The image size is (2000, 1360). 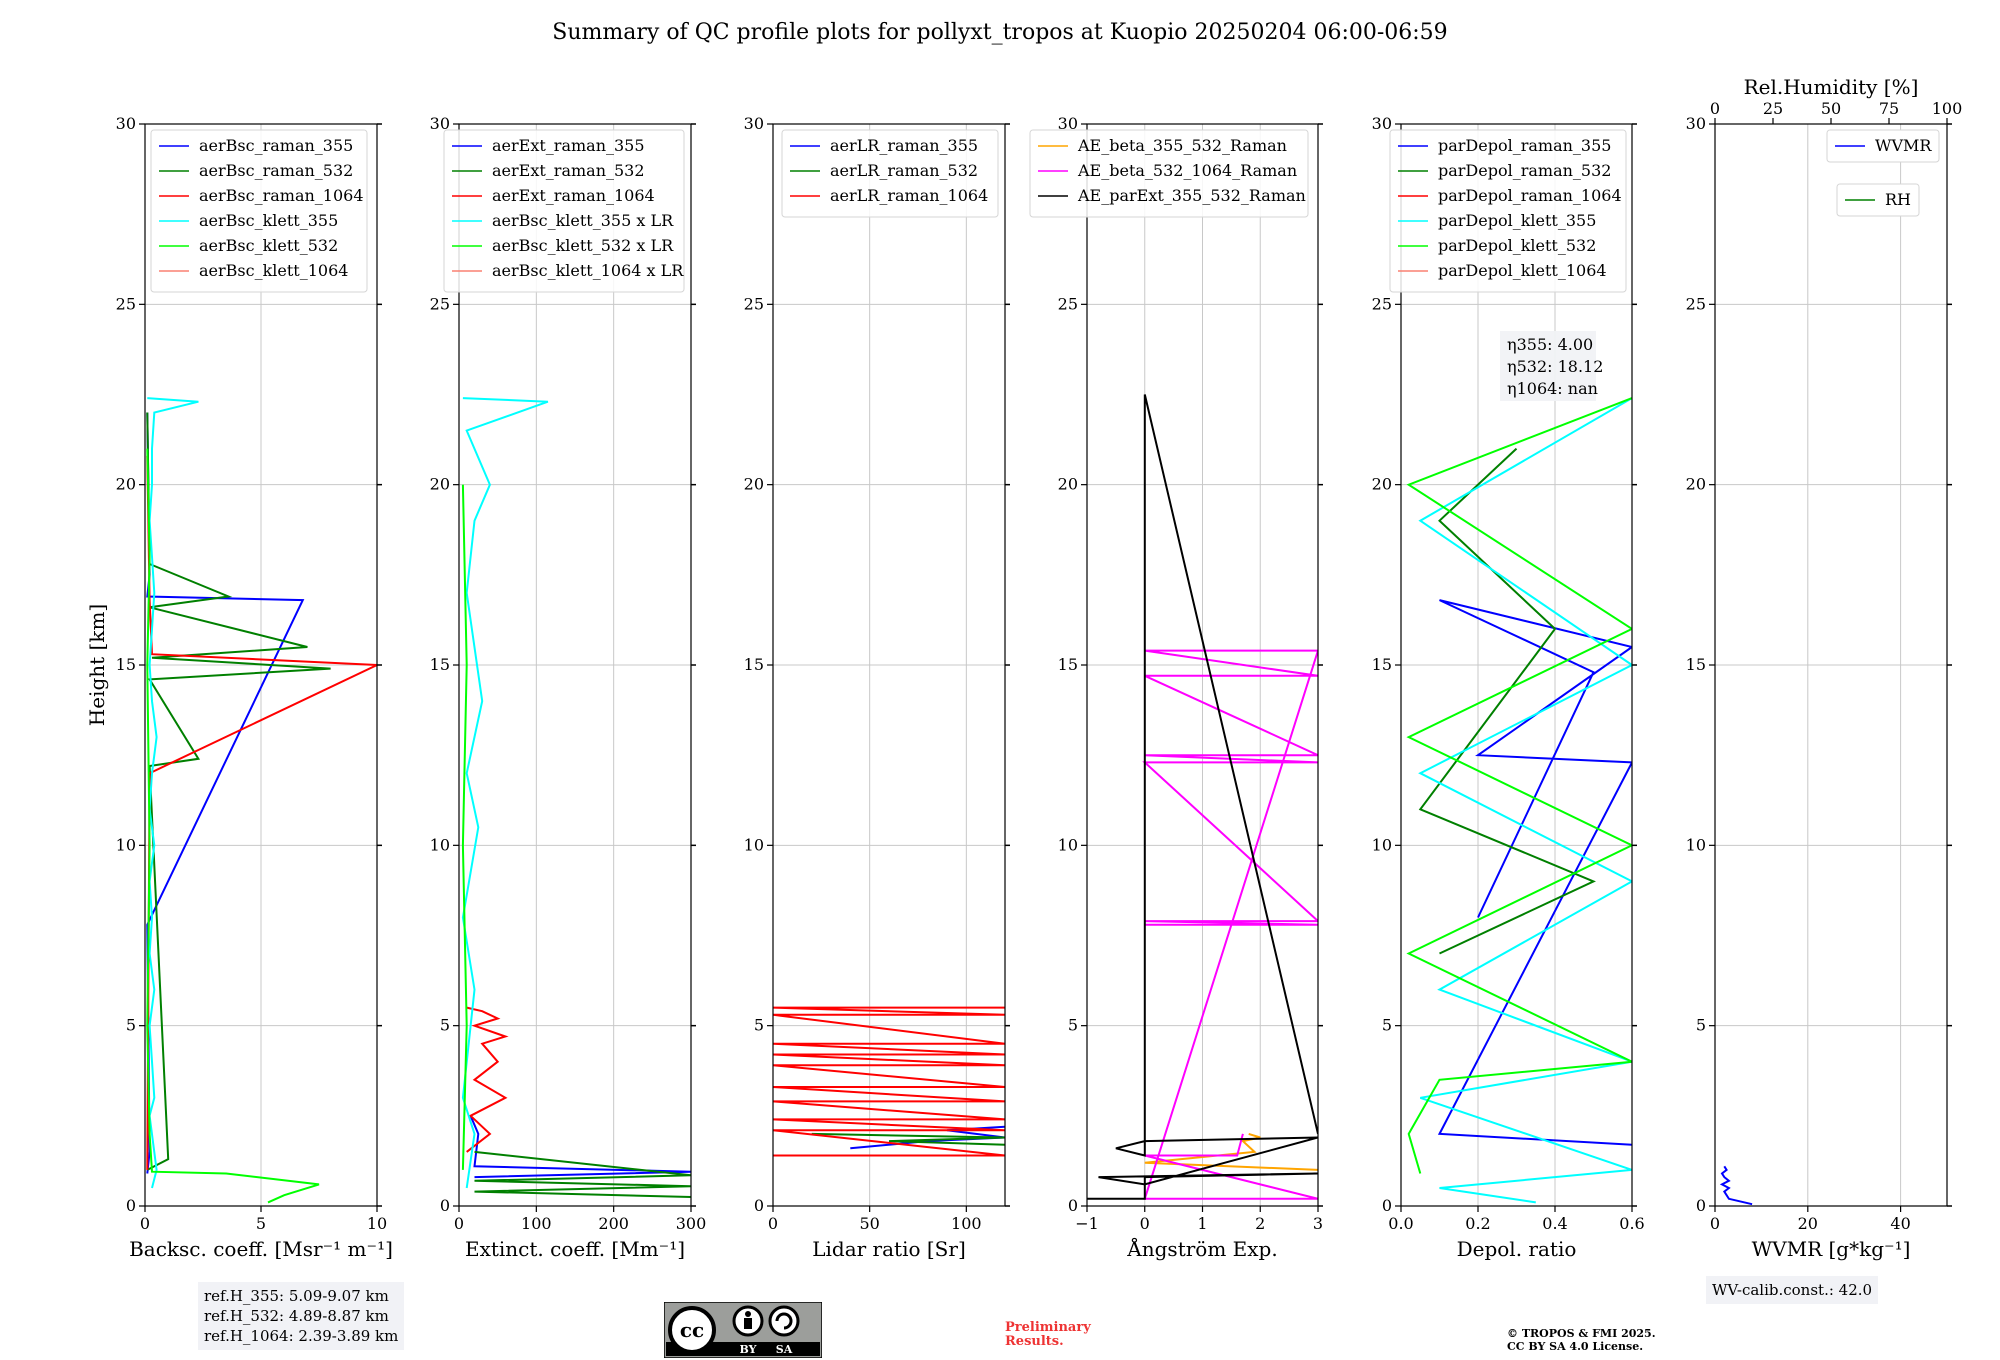 I want to click on x-tick-label: 0.0, so click(x=1400, y=1223).